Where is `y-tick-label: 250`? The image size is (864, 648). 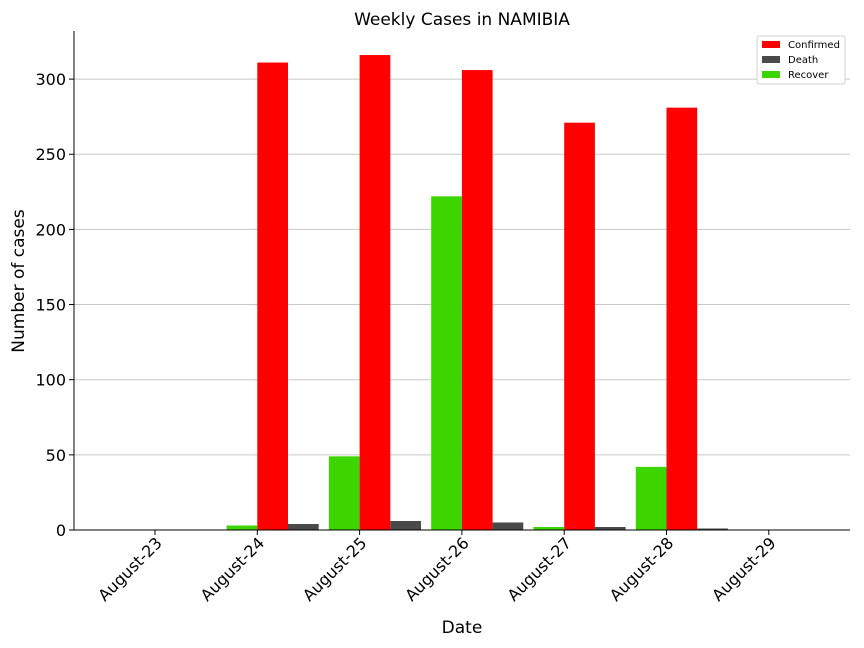
y-tick-label: 250 is located at coordinates (50, 154).